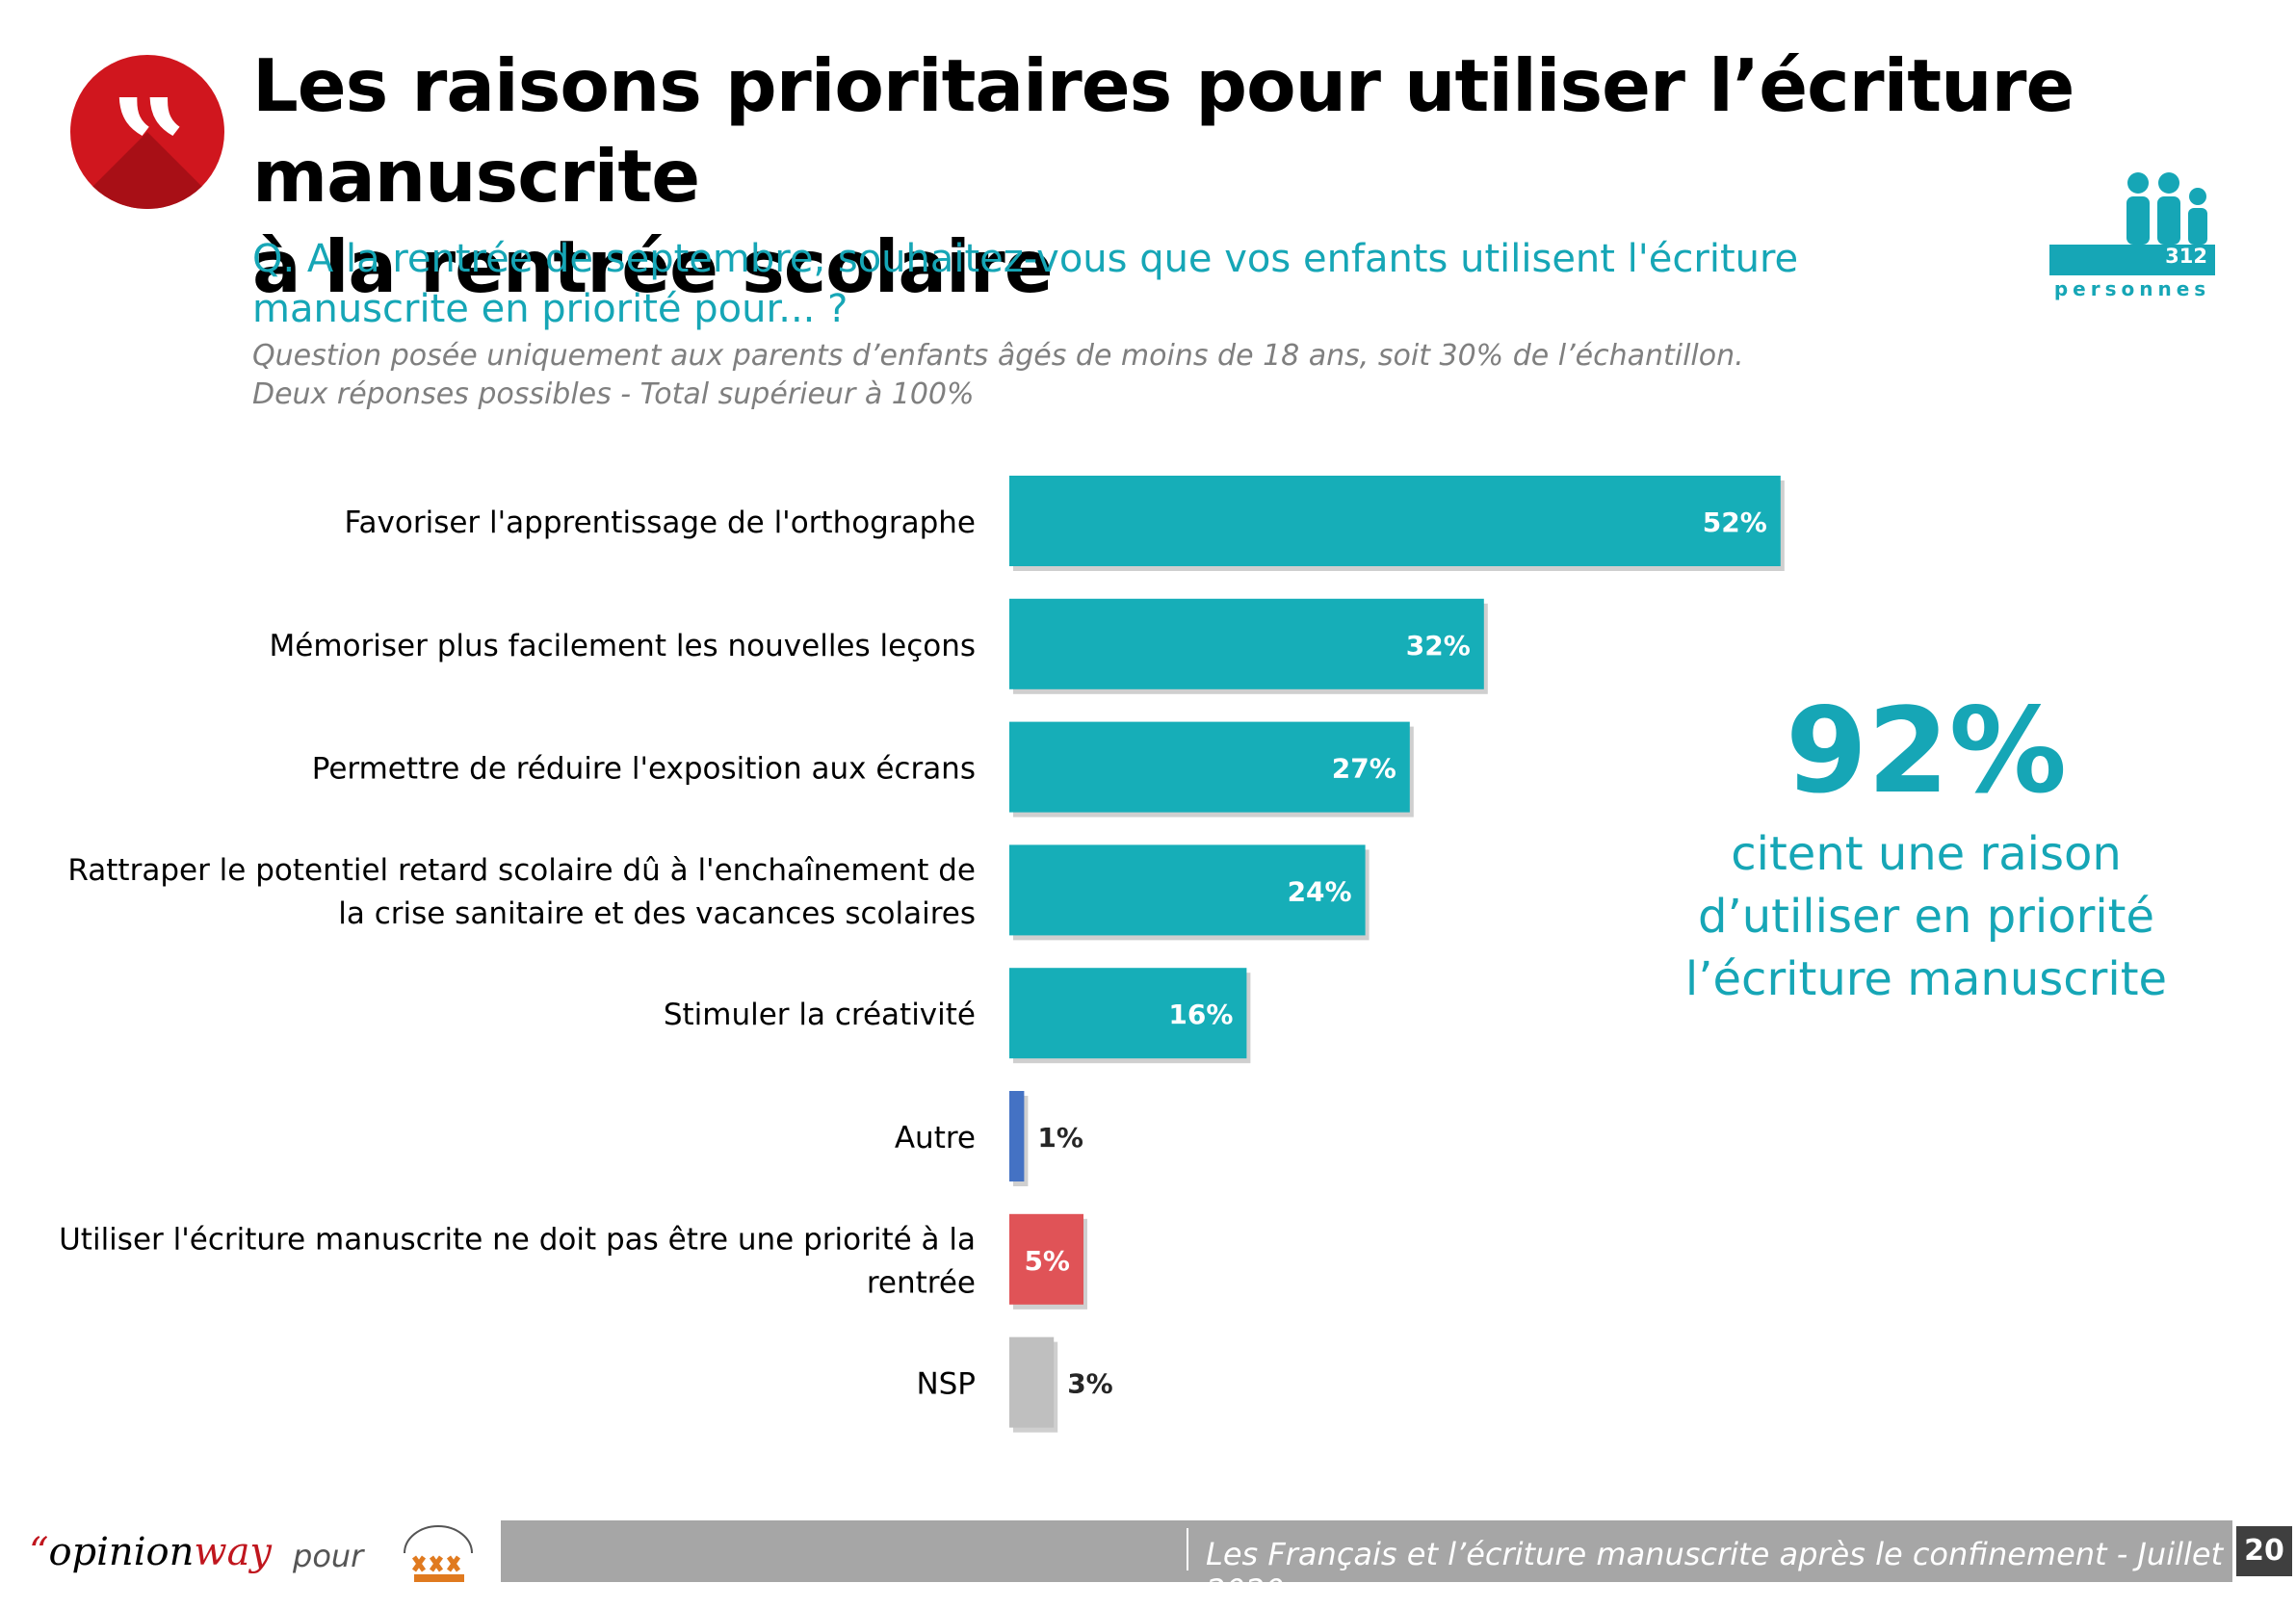 This screenshot has width=2296, height=1609. I want to click on question-line-2: manuscrite en priorité pour... ?, so click(550, 309).